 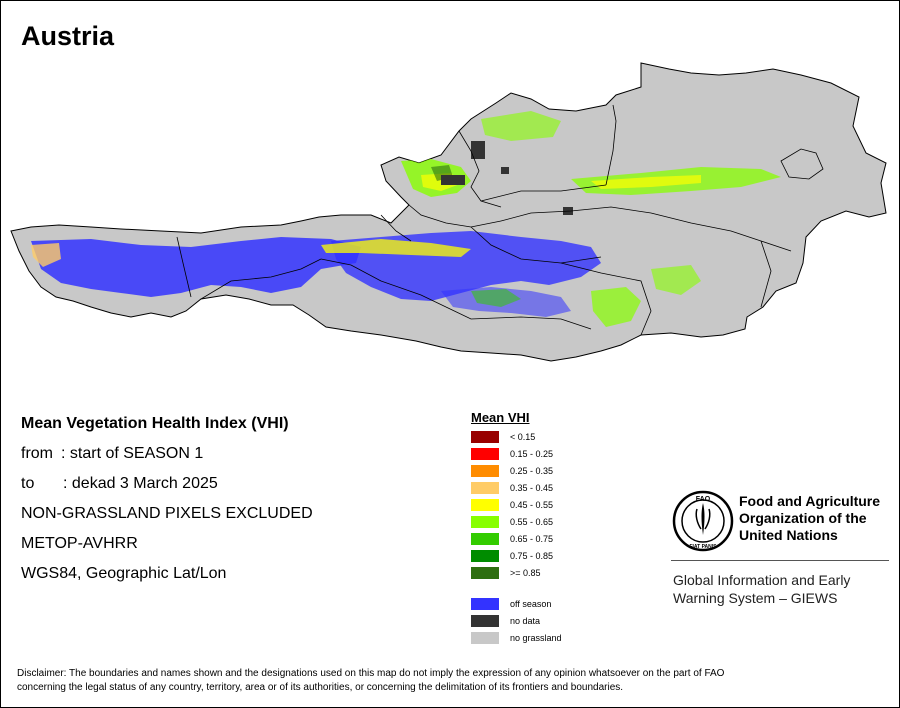 I want to click on legend-label: 0.45 - 0.55, so click(x=532, y=504).